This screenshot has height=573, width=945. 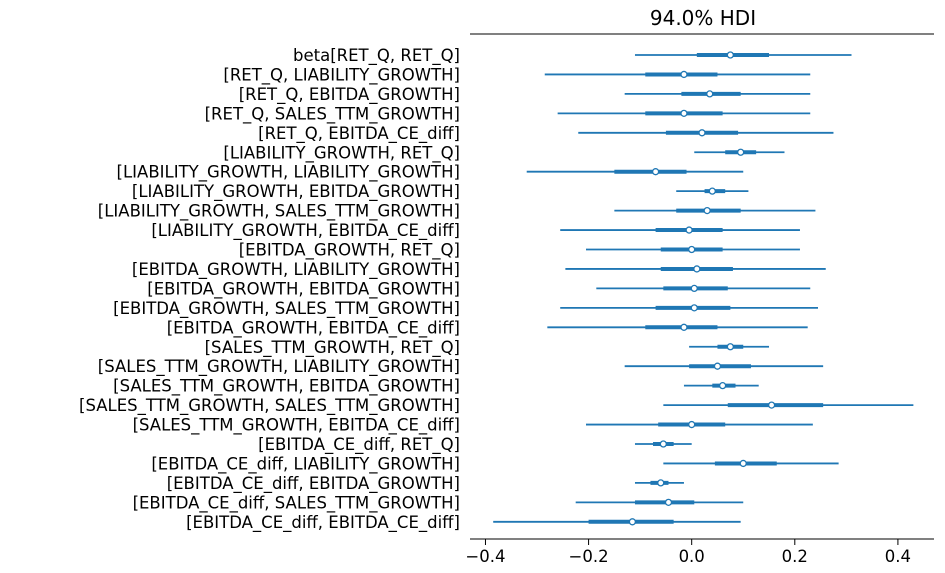 I want to click on row-label: beta[RET_Q, RET_Q], so click(x=376, y=56).